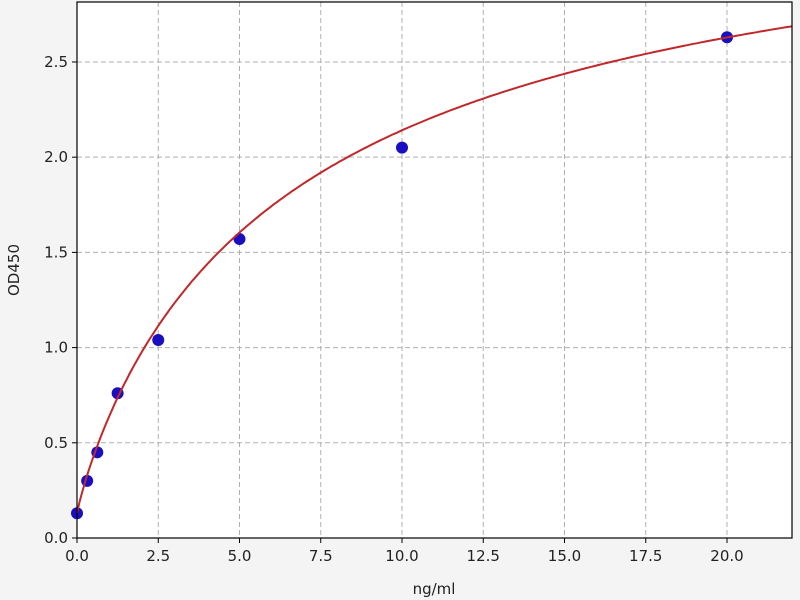 The width and height of the screenshot is (800, 600). I want to click on y-tick-label: 0.0, so click(56, 538).